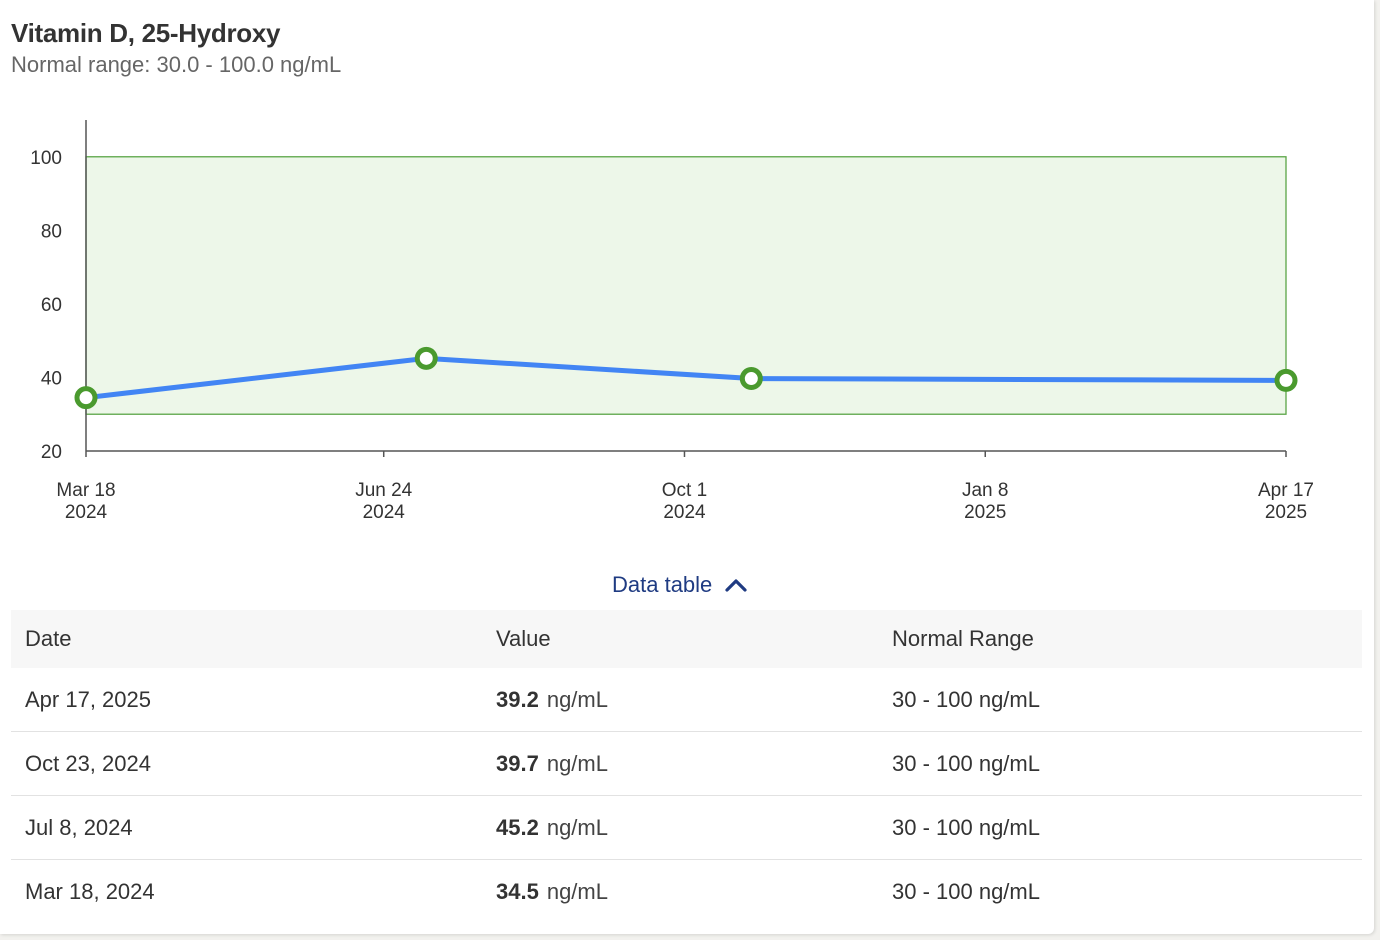  Describe the element at coordinates (88, 763) in the screenshot. I see `row-date: Oct 23, 2024` at that location.